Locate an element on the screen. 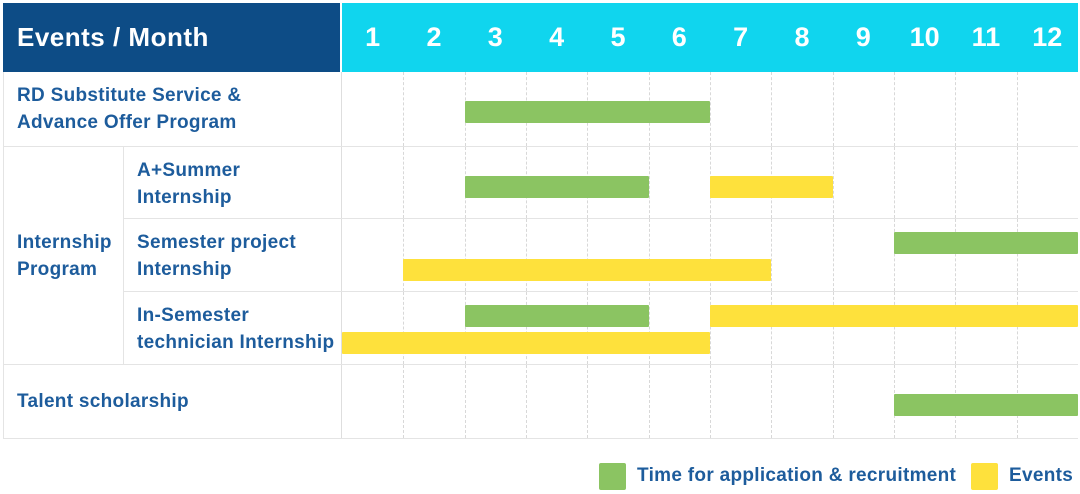 This screenshot has height=494, width=1080. green-swatch-icon is located at coordinates (612, 476).